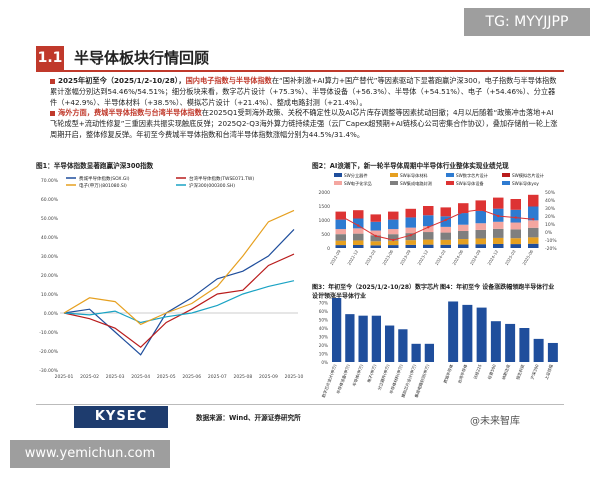 The image size is (600, 480). I want to click on y-tick-label: 1500, so click(325, 207).